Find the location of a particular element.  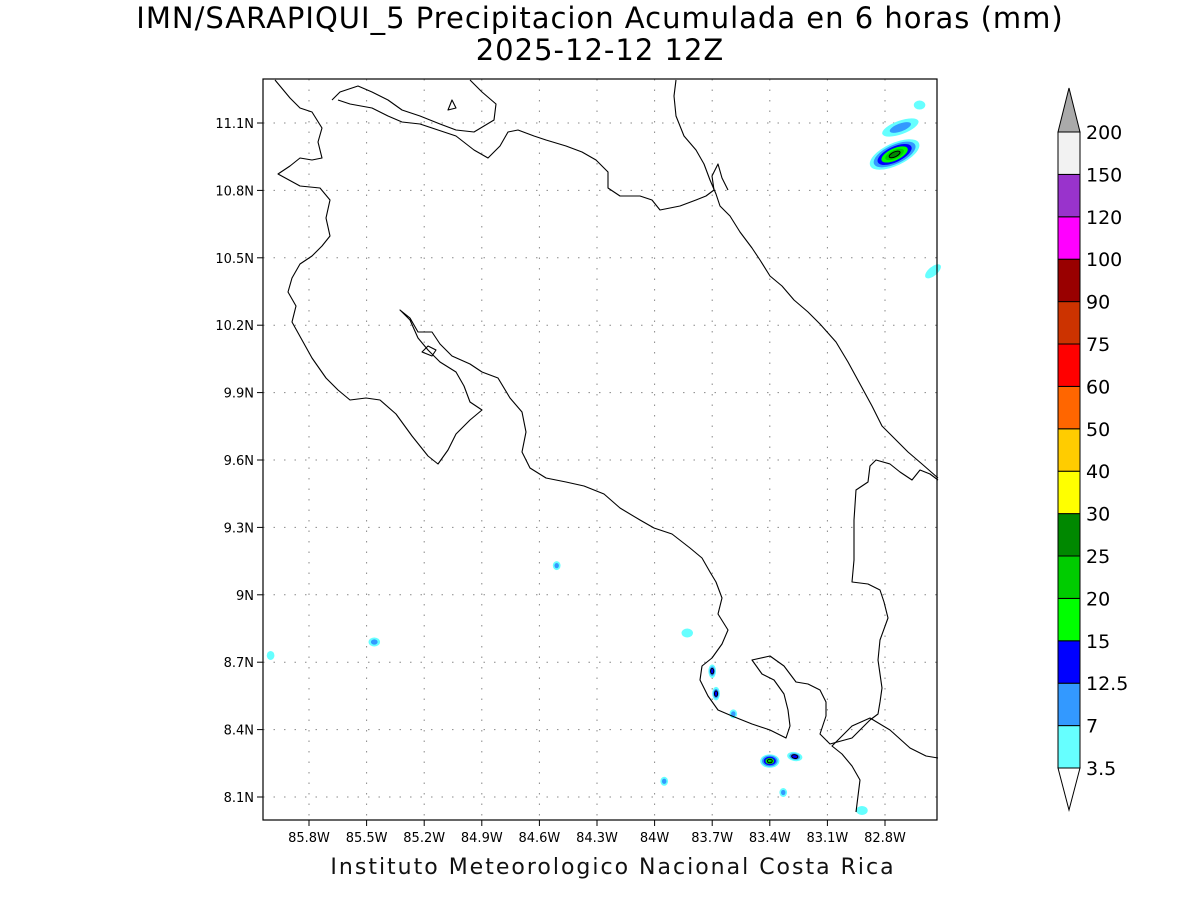

northern-border is located at coordinates (533, 155).